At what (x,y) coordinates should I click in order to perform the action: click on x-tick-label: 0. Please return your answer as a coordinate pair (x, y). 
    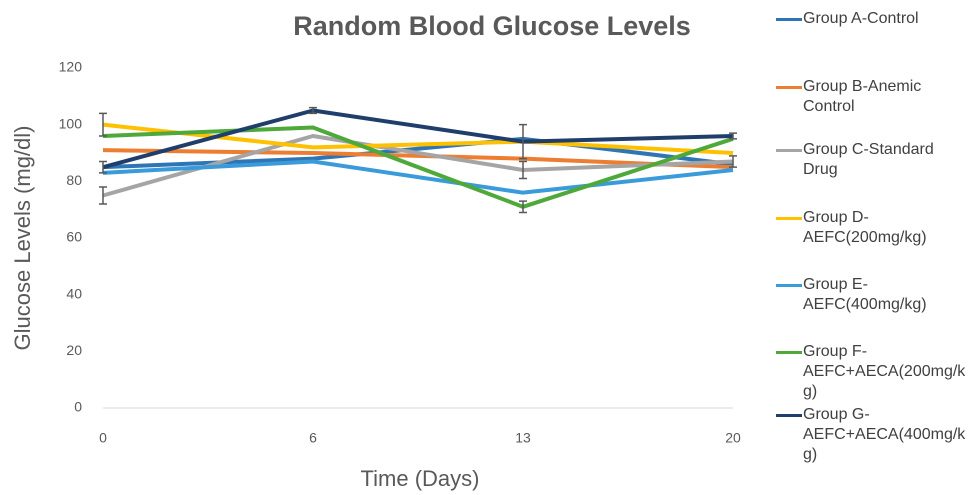
    Looking at the image, I should click on (103, 438).